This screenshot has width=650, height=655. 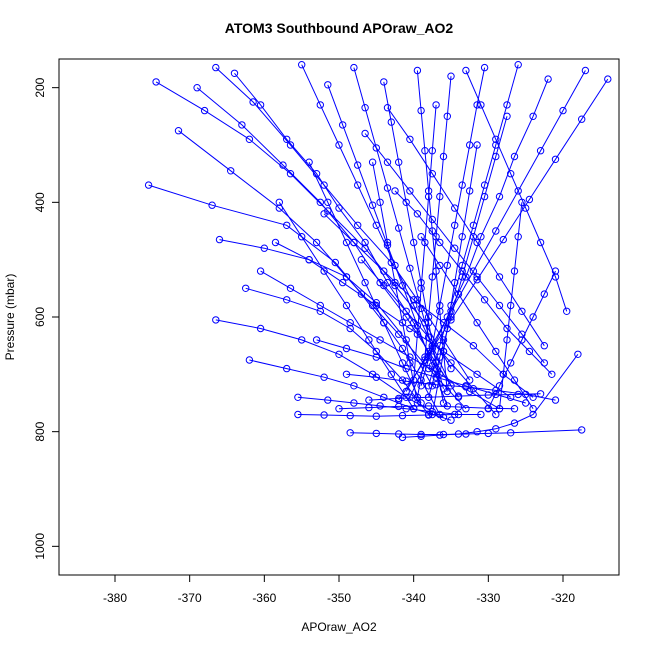 I want to click on x-tick-label: -320, so click(x=563, y=598).